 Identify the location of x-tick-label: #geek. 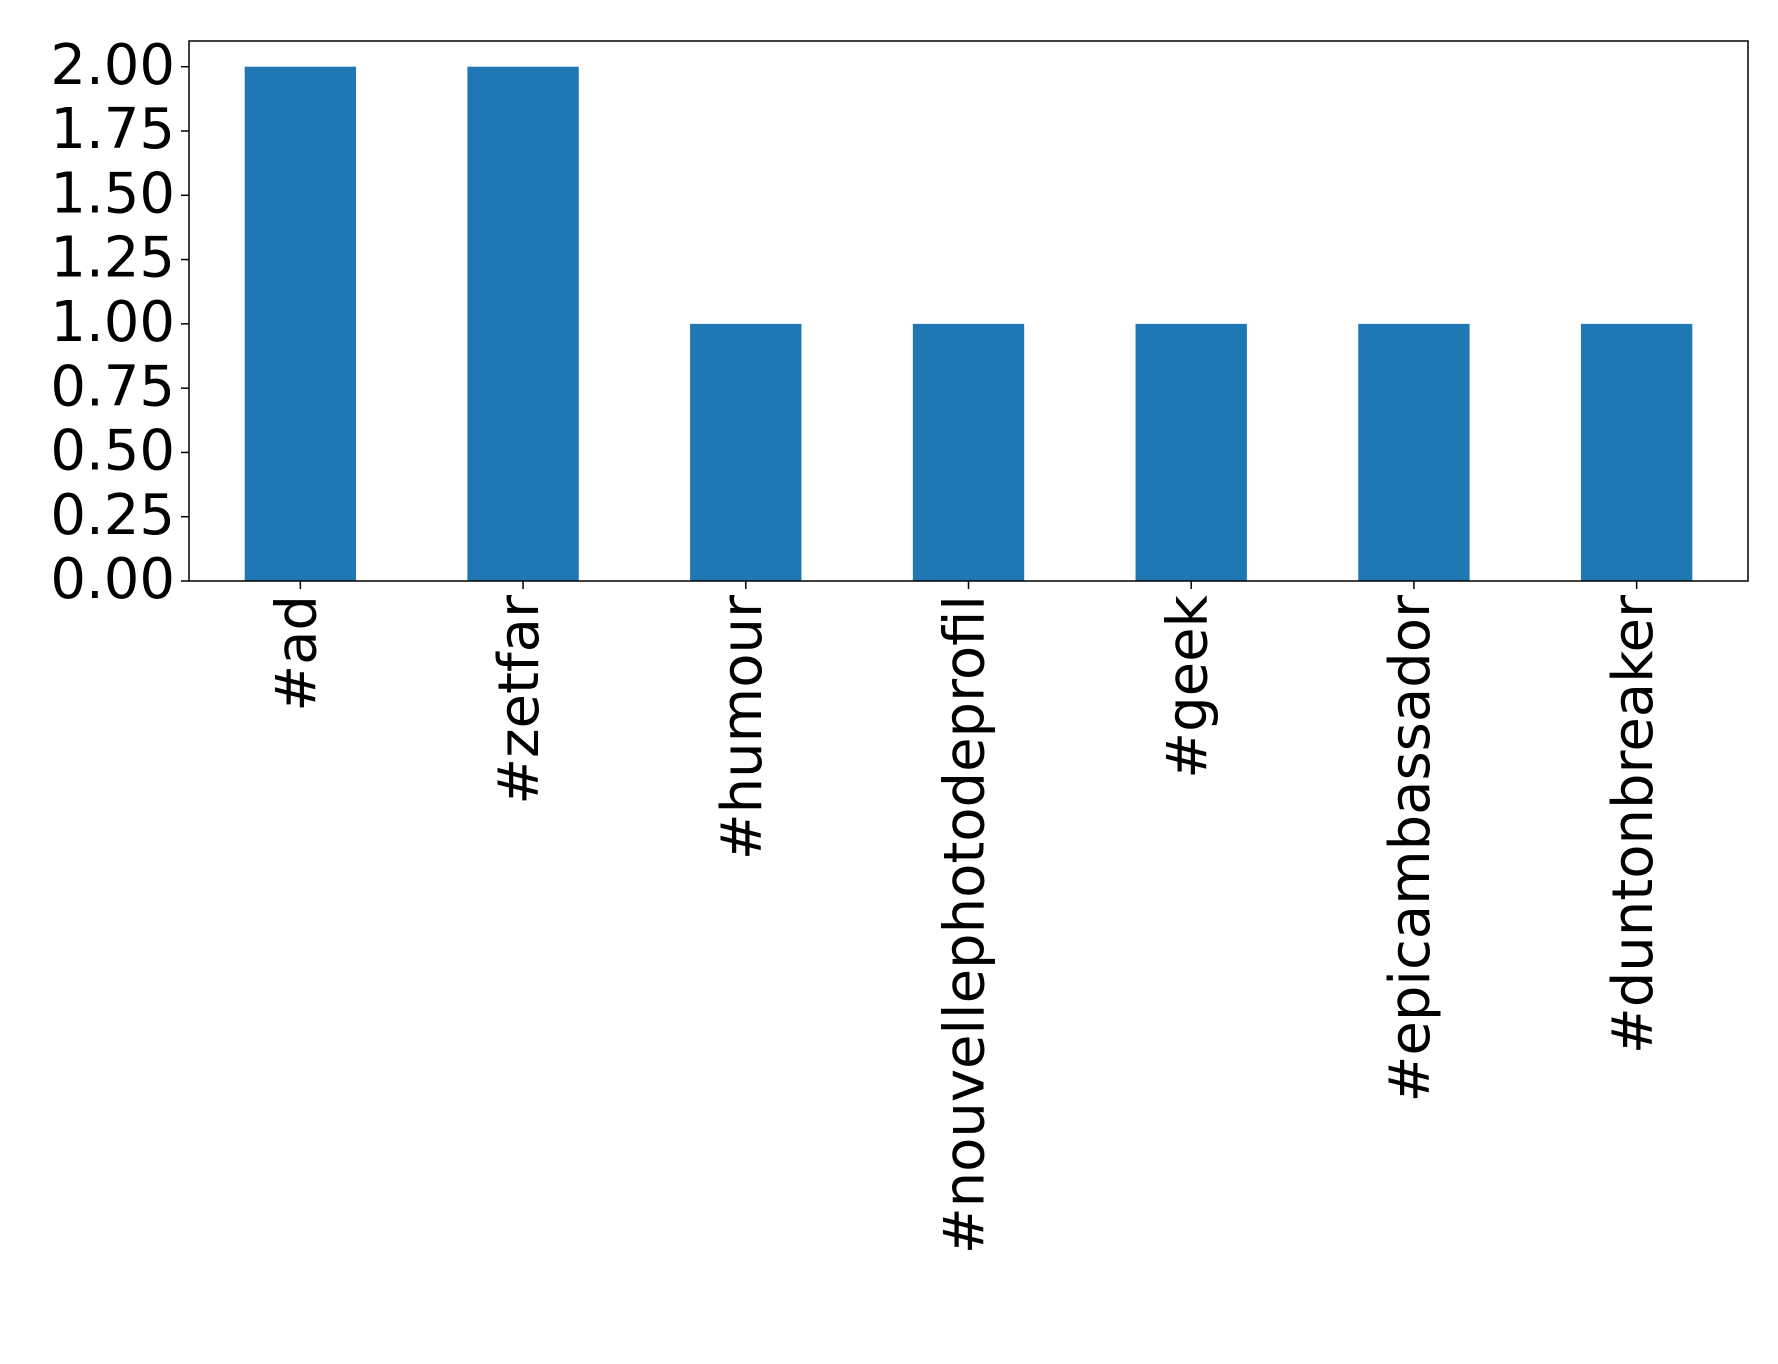
(1187, 686).